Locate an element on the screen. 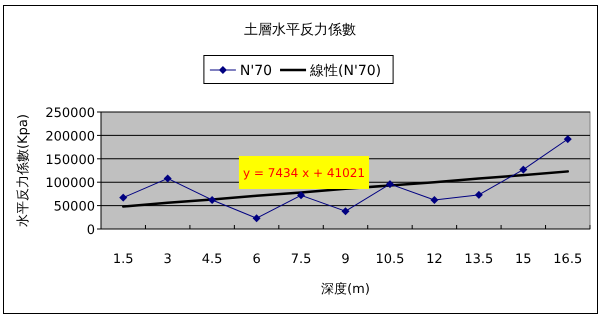  x-axis-title: 深度(m) is located at coordinates (345, 289).